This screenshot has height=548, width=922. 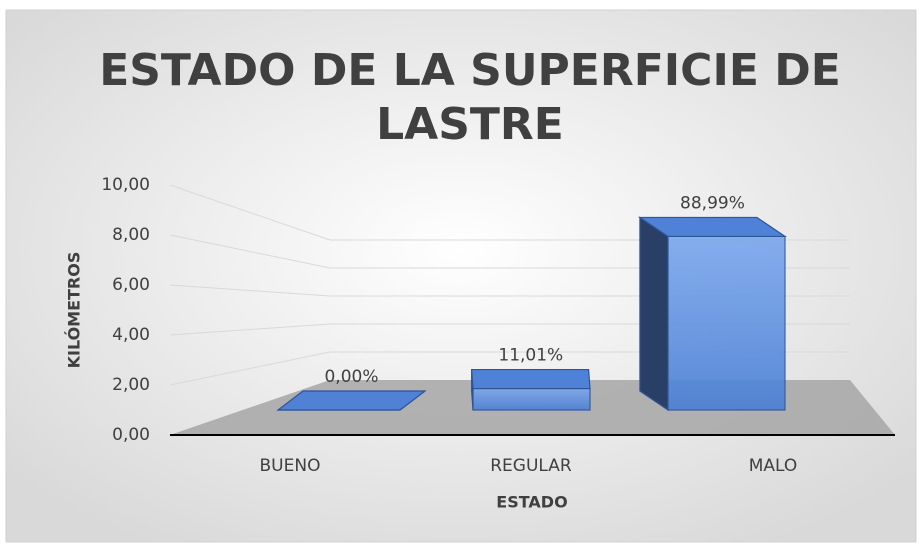 What do you see at coordinates (131, 435) in the screenshot?
I see `y-tick-label: 0,00` at bounding box center [131, 435].